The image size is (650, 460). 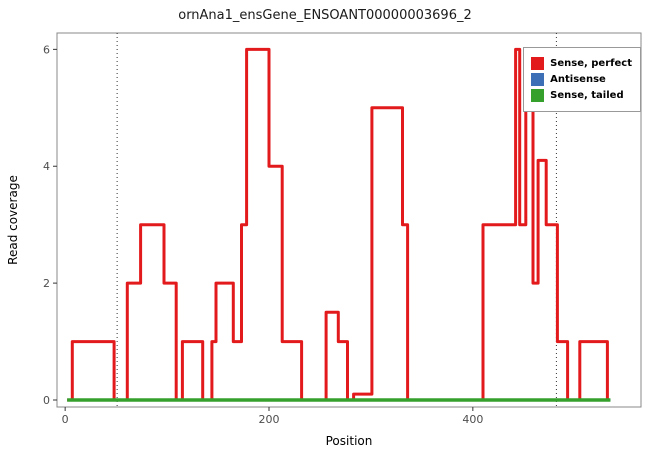 I want to click on x-tick-label: 200, so click(x=268, y=419).